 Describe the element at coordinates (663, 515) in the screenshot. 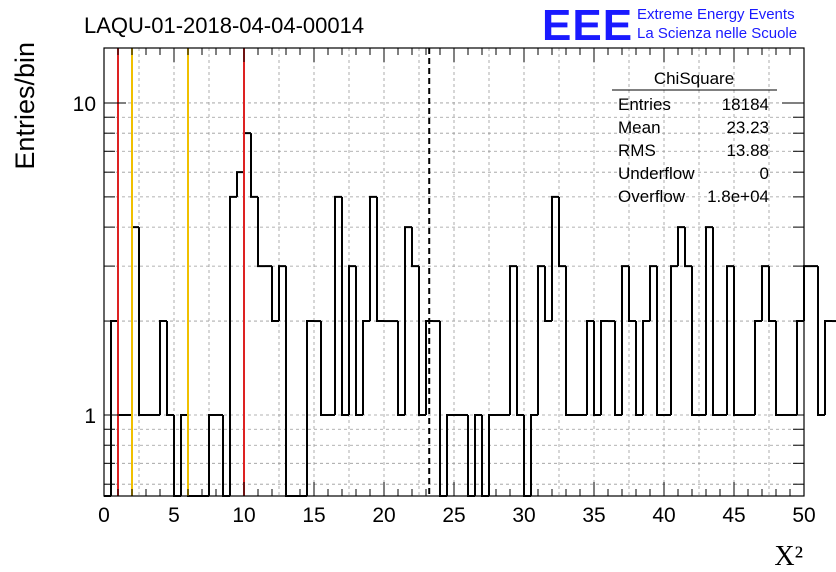

I see `x-tick-label: 40` at that location.